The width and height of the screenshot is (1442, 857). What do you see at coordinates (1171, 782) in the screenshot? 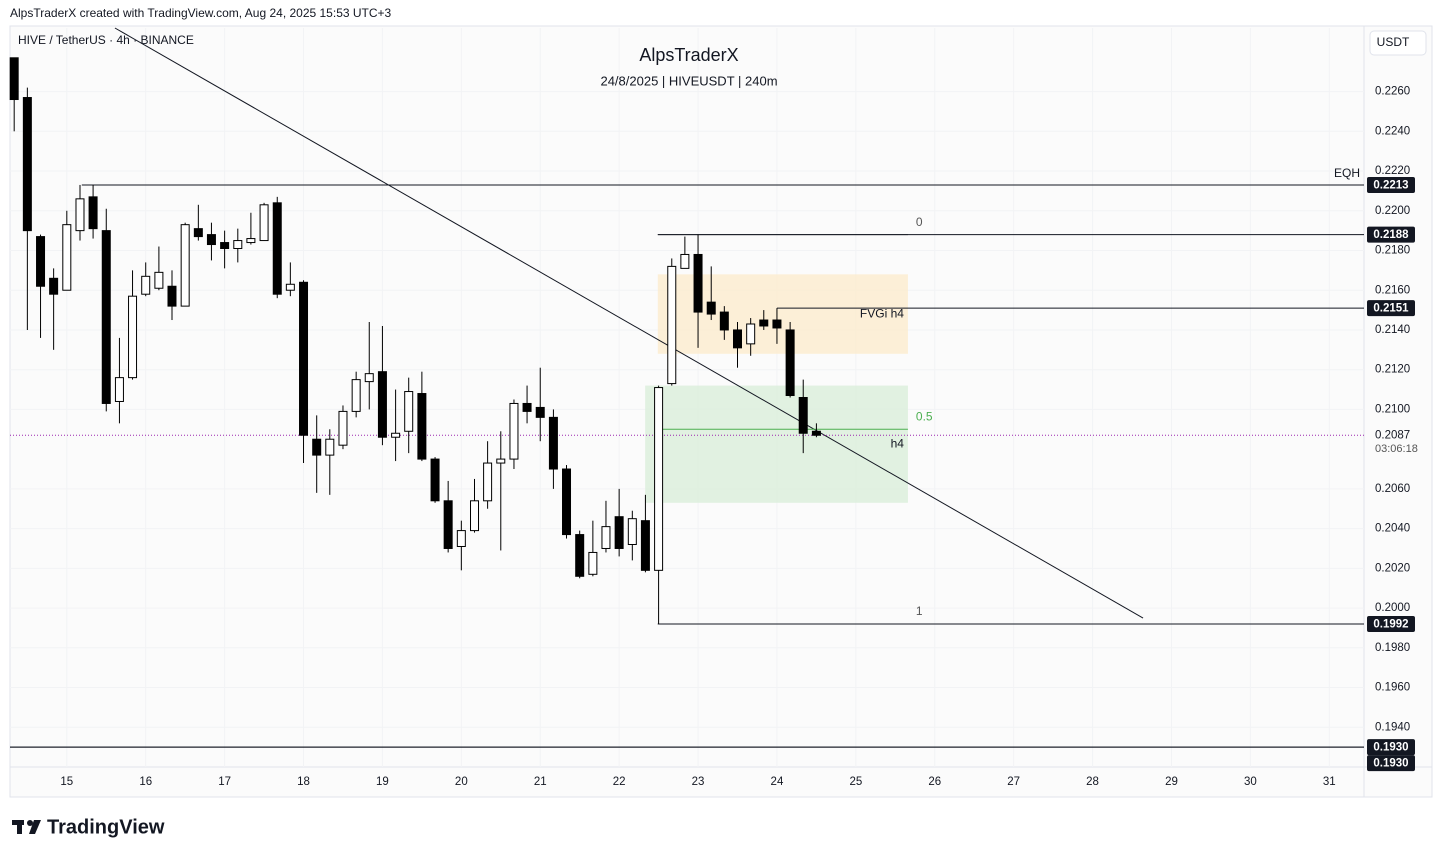
I see `x-tick-label: 29` at bounding box center [1171, 782].